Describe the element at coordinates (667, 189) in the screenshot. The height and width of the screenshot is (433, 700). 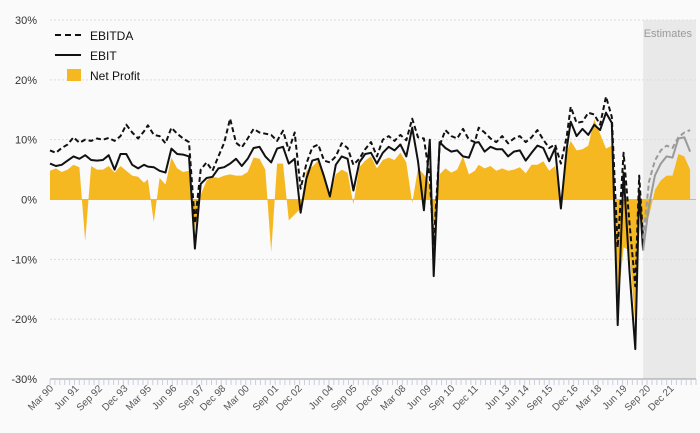
I see `net-profit-estimate-area` at that location.